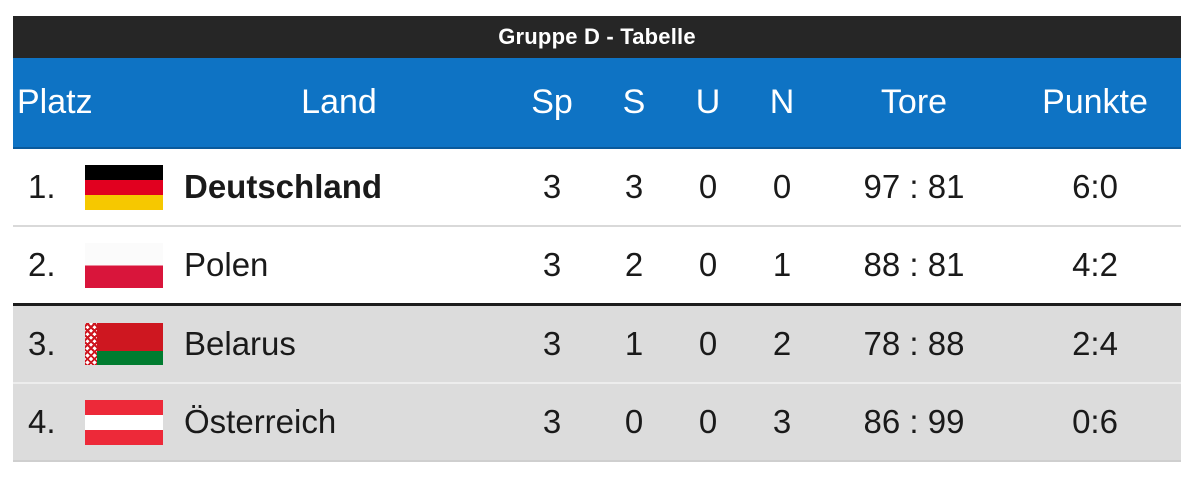 The image size is (1200, 481). I want to click on country-name: Belarus, so click(240, 343).